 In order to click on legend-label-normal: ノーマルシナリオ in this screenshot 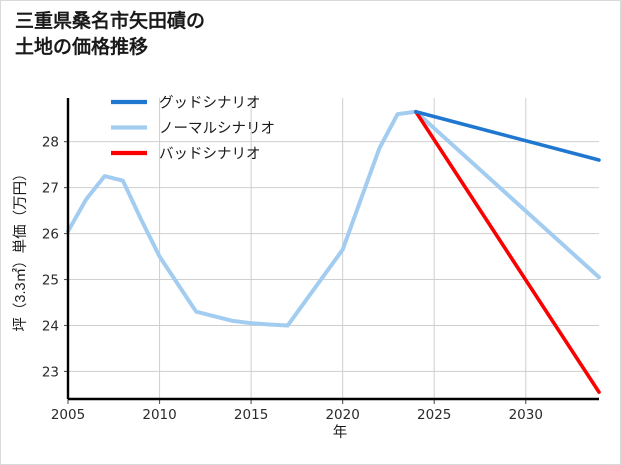, I will do `click(217, 129)`.